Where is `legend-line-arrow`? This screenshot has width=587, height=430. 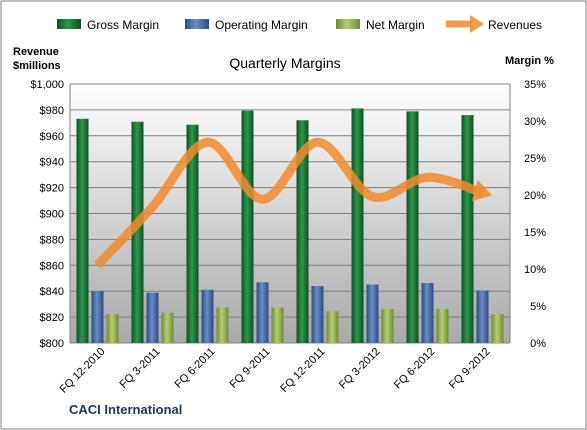 legend-line-arrow is located at coordinates (465, 24).